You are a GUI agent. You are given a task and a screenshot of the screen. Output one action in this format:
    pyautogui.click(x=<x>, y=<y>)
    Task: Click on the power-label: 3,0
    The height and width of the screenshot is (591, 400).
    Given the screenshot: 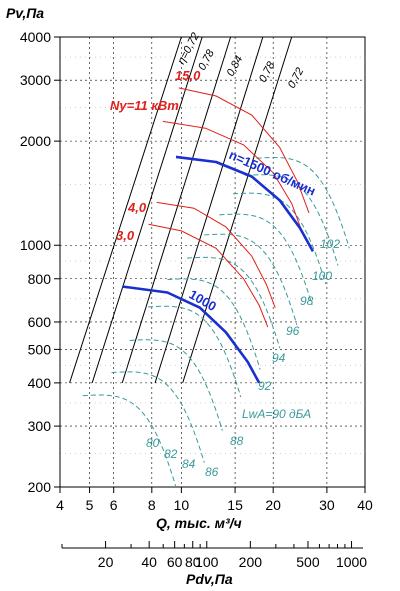 What is the action you would take?
    pyautogui.click(x=125, y=235)
    